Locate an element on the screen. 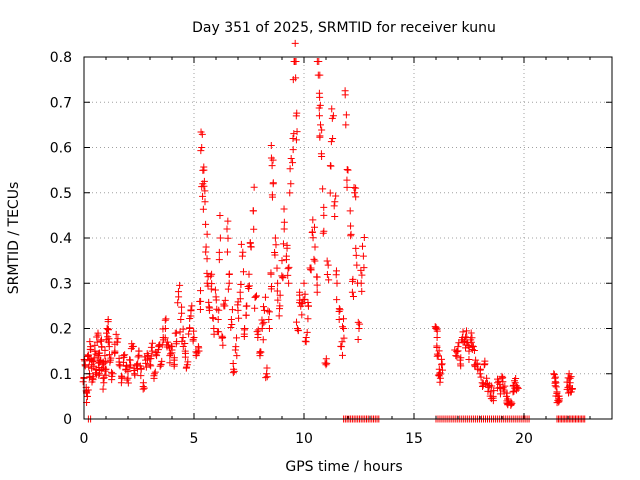 This screenshot has height=480, width=640. x-axis-label: GPS time / hours is located at coordinates (343, 467).